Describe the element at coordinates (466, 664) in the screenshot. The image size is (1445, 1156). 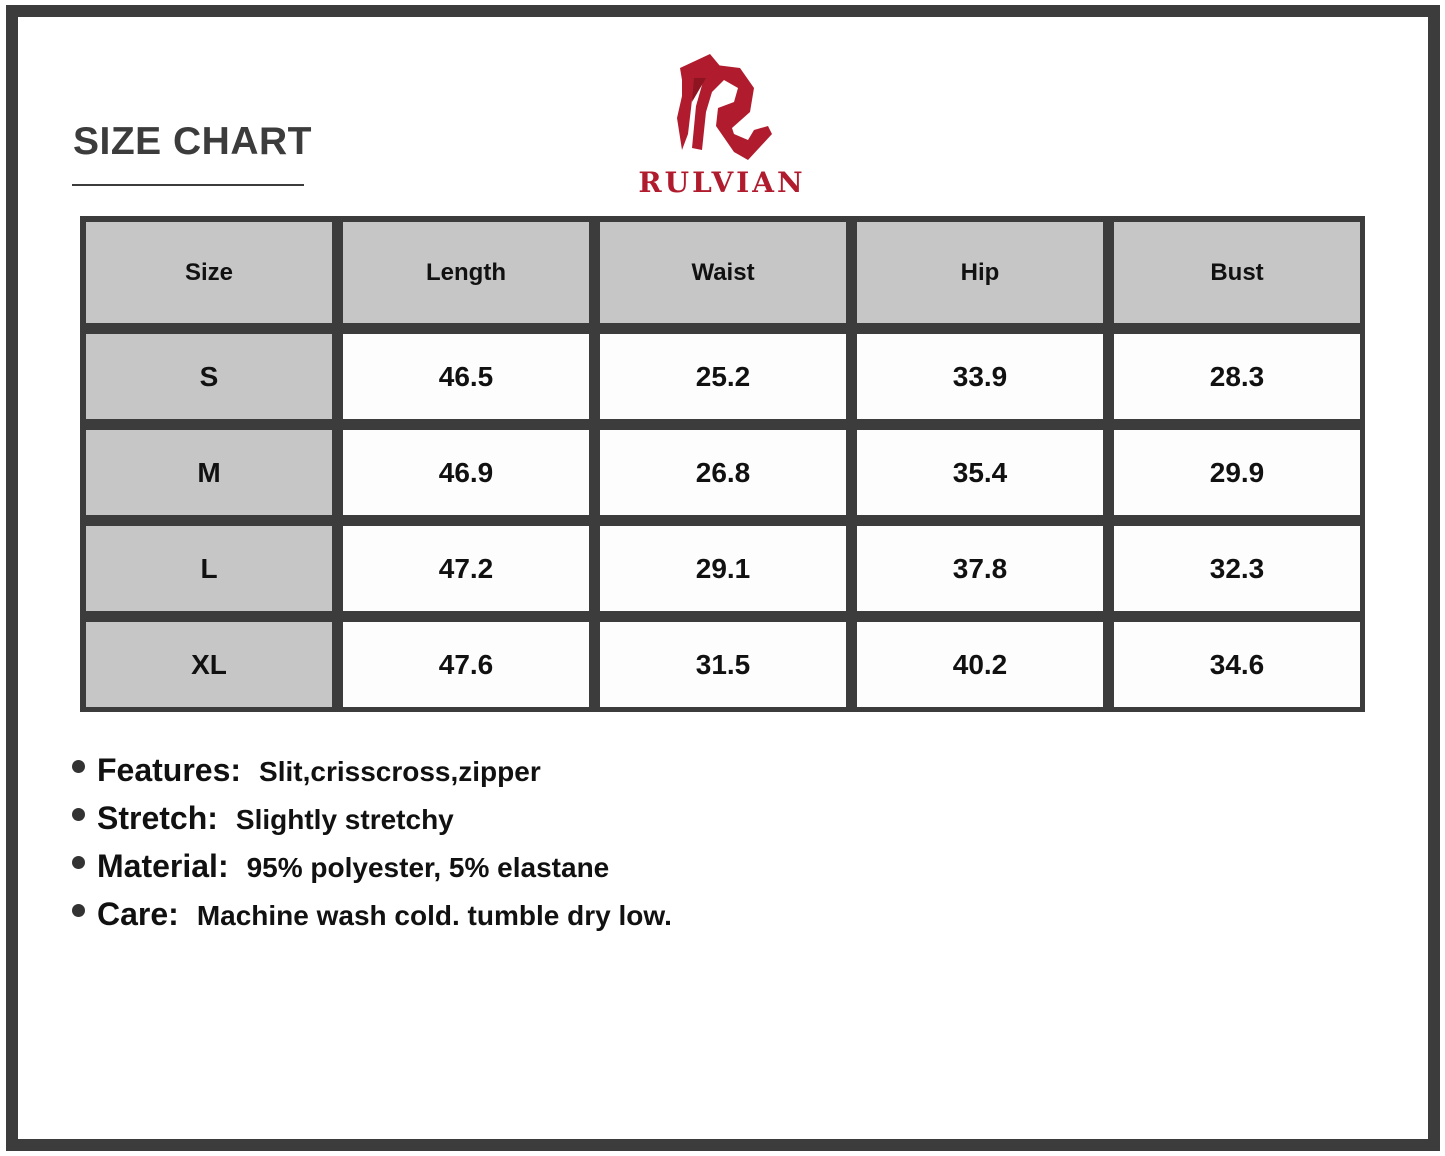
I see `length-cell: 47.6` at that location.